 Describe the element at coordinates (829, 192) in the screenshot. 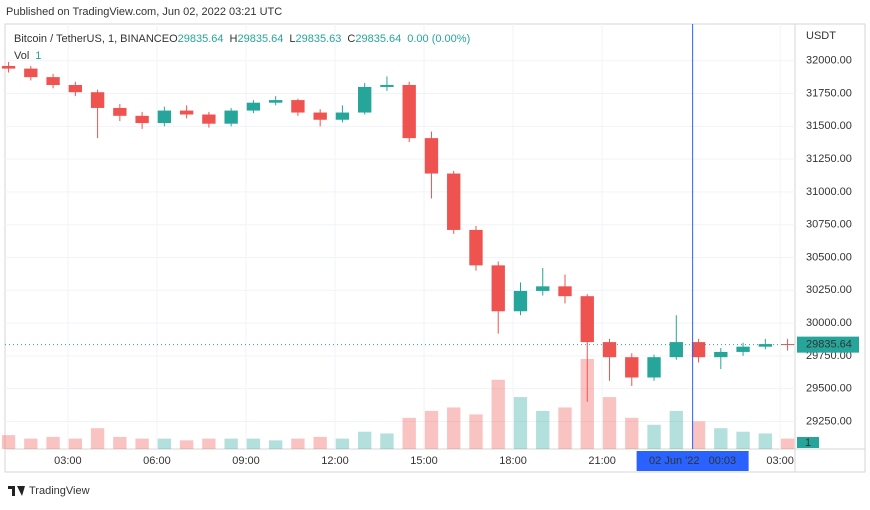

I see `y-tick-label: 31000.00` at that location.